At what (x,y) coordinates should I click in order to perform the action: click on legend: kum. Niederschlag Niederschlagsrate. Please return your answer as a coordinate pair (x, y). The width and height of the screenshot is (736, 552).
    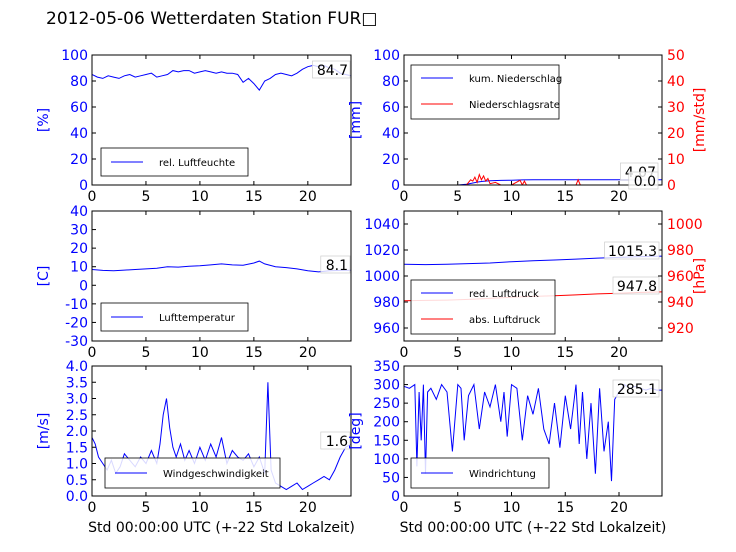
    Looking at the image, I should click on (486, 92).